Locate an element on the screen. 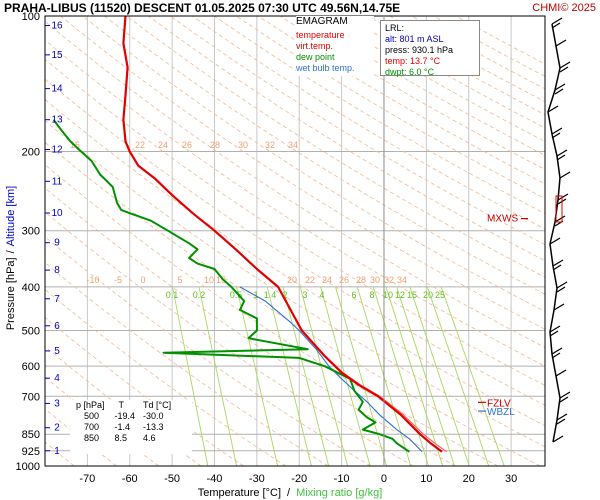 This screenshot has height=500, width=600. pressure-tick-label: 700 is located at coordinates (31, 397).